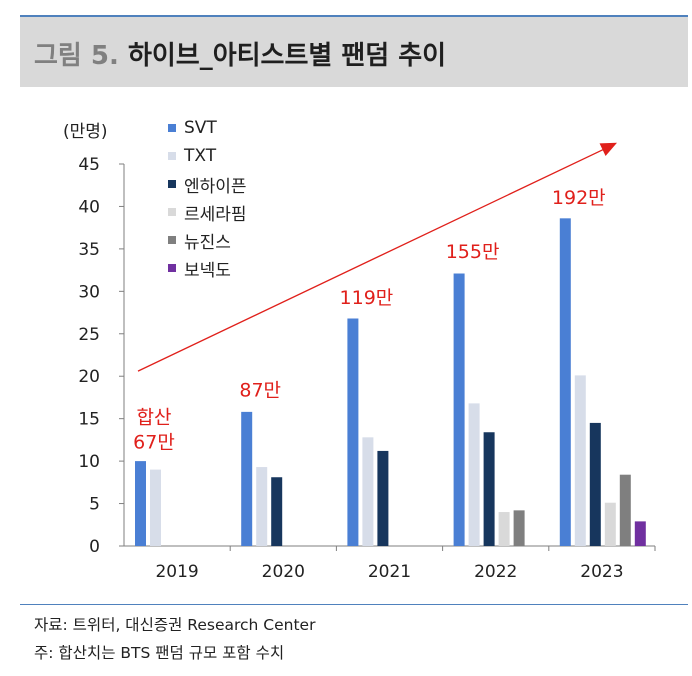  I want to click on bar-엔하이픈-2020, so click(277, 511).